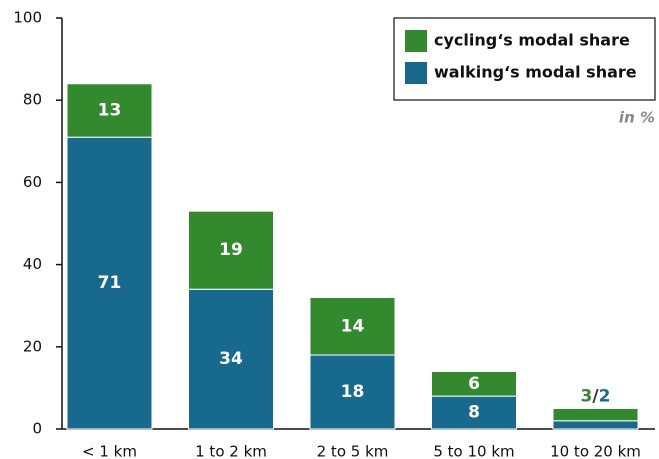 This screenshot has height=459, width=659. I want to click on y-tick-label: 100, so click(27, 18).